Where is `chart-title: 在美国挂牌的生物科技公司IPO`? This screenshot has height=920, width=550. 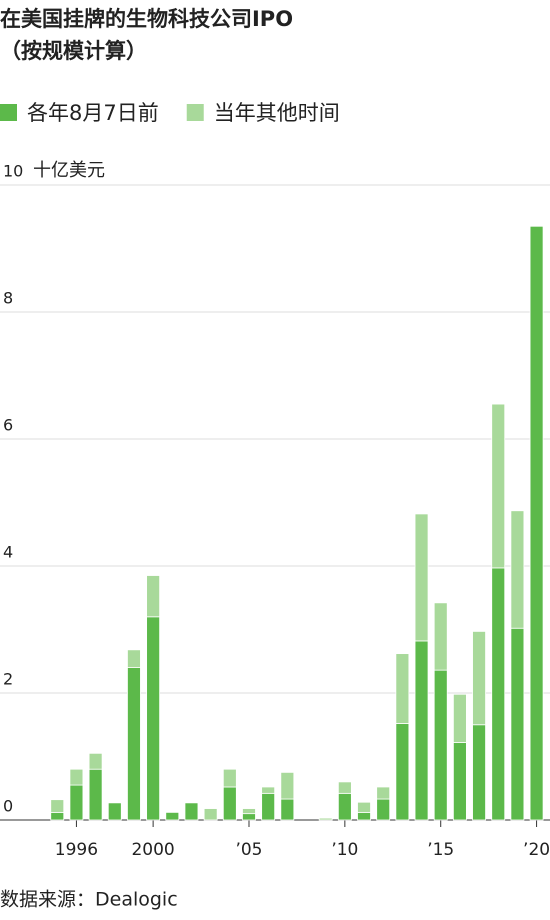
chart-title: 在美国挂牌的生物科技公司IPO is located at coordinates (146, 19).